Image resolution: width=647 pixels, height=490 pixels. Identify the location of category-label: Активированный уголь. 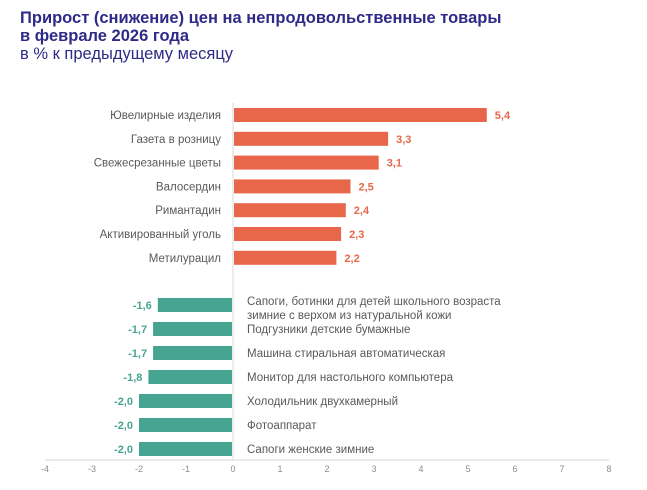
(160, 235).